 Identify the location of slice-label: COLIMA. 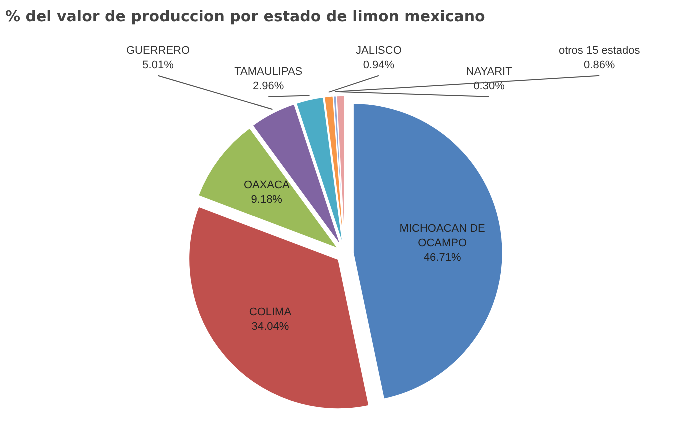
(270, 312).